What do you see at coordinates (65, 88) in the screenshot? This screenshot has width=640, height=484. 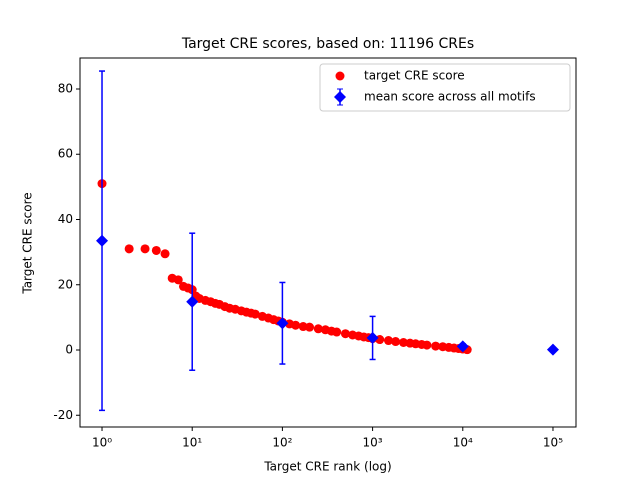 I see `y-tick-label: 80` at bounding box center [65, 88].